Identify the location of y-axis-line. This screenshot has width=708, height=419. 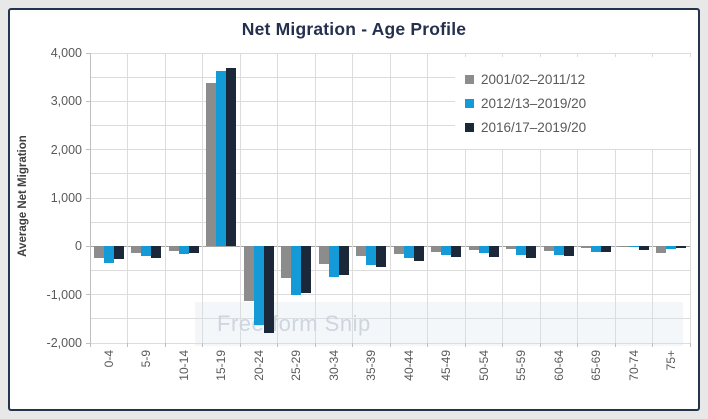
(90, 198).